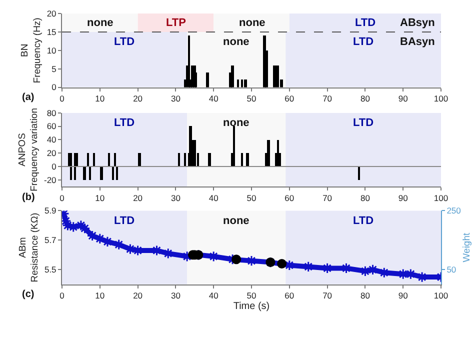  I want to click on y-tick-label: 80, so click(51, 113).